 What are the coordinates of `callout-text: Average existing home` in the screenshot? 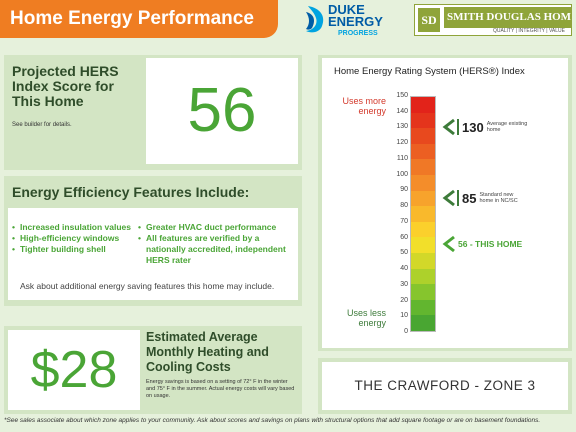 It's located at (507, 127).